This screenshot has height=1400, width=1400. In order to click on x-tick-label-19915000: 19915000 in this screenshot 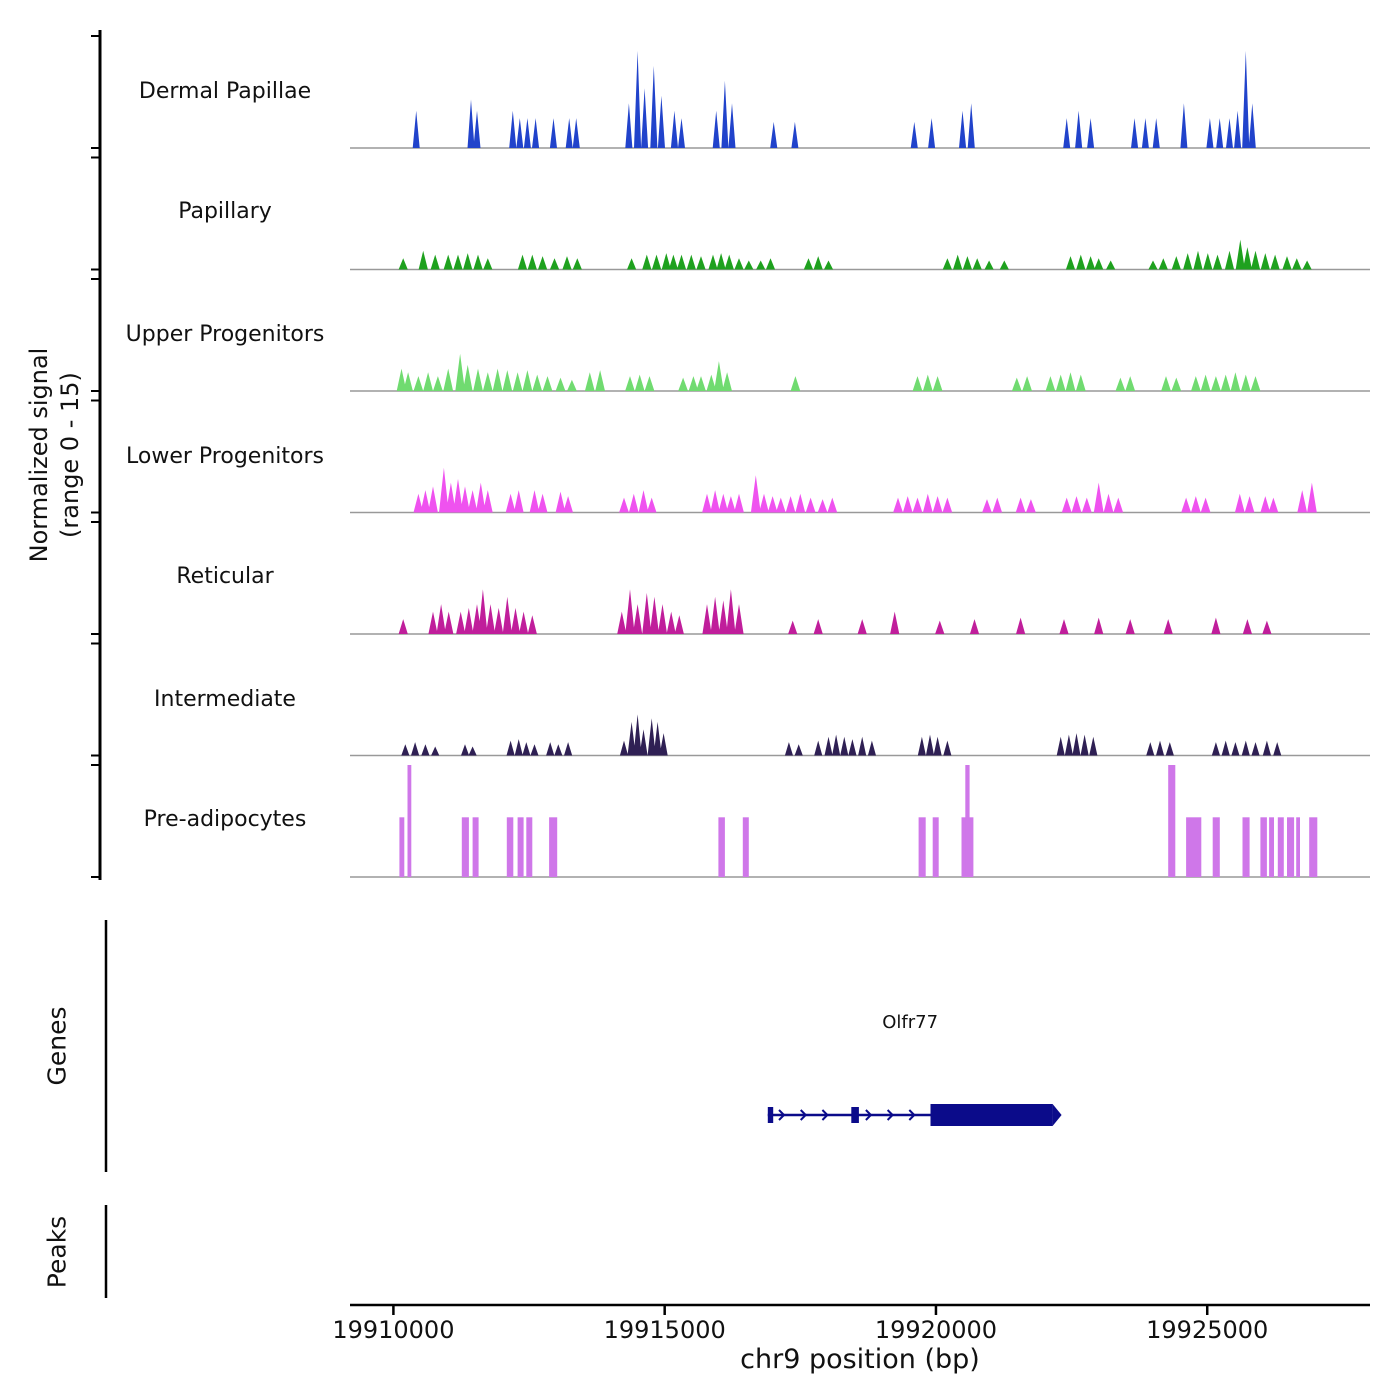, I will do `click(664, 1330)`.